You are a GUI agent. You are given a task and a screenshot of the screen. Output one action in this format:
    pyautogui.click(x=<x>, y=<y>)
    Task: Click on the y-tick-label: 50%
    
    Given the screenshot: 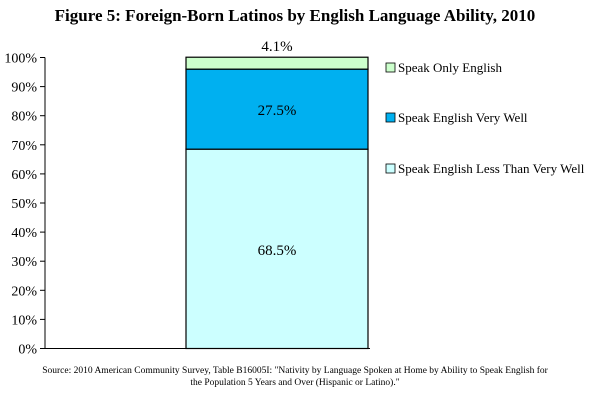 What is the action you would take?
    pyautogui.click(x=24, y=204)
    